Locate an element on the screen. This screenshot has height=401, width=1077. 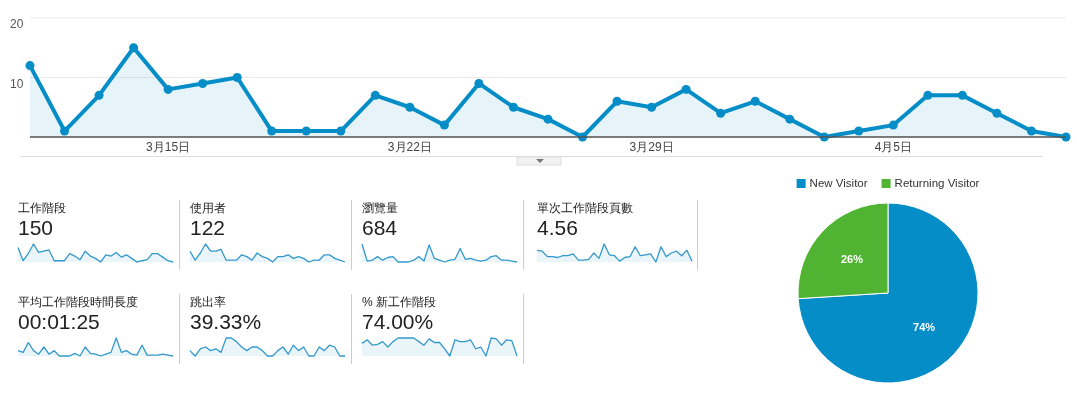
chart-title: 單次工作階段頁數 is located at coordinates (585, 208).